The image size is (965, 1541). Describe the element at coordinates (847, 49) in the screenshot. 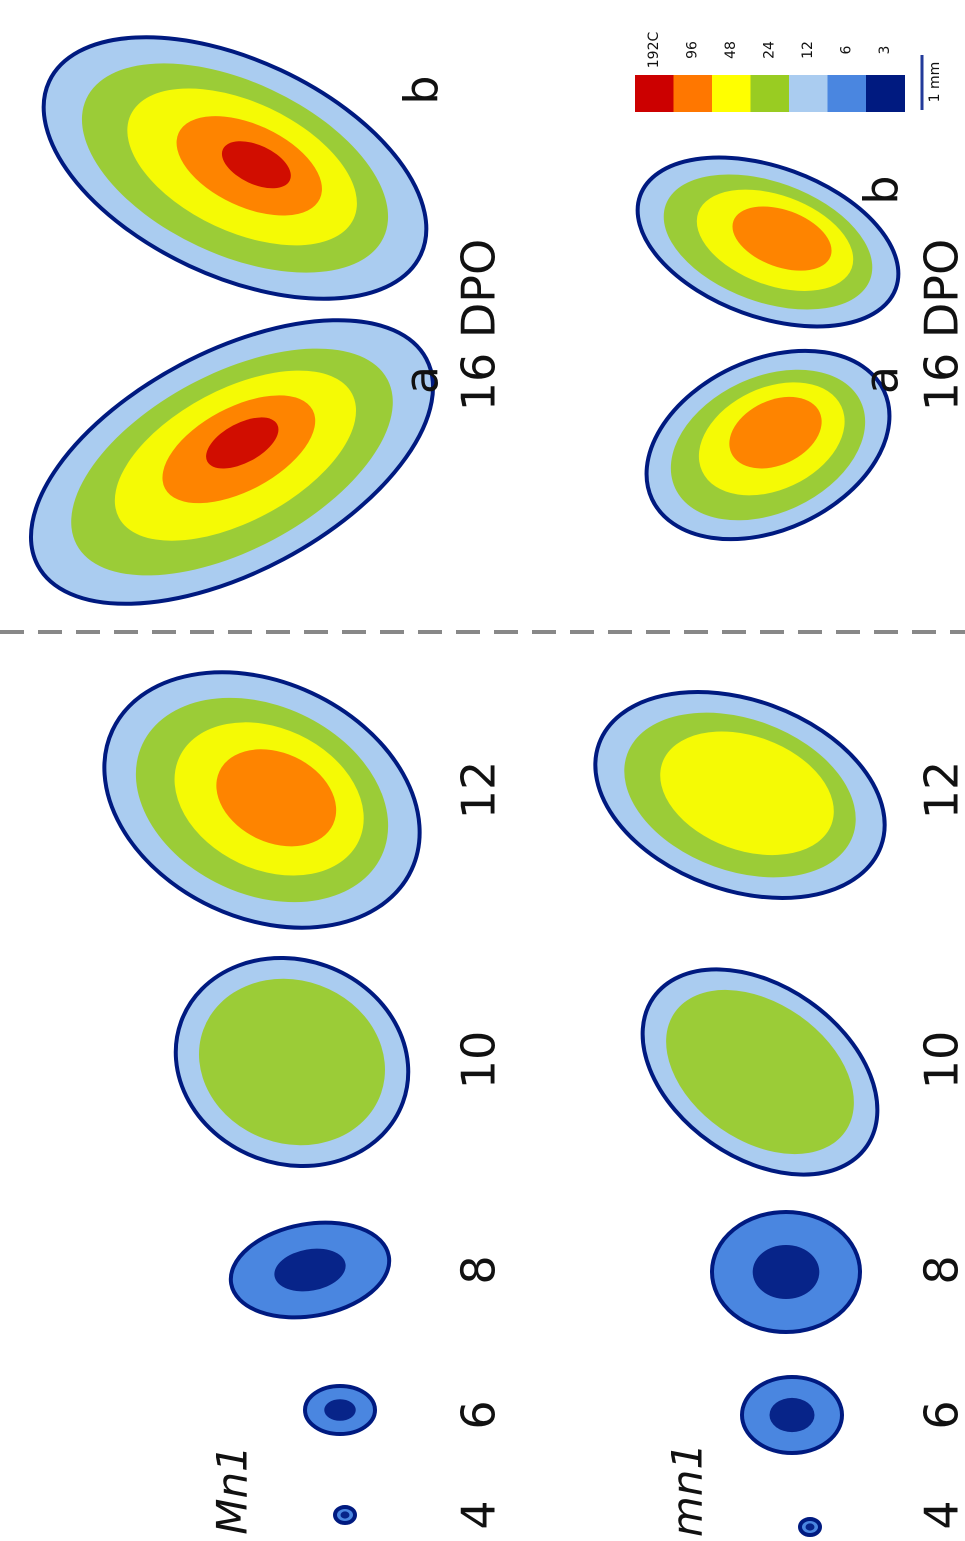

I see `legend-label: 6` at that location.